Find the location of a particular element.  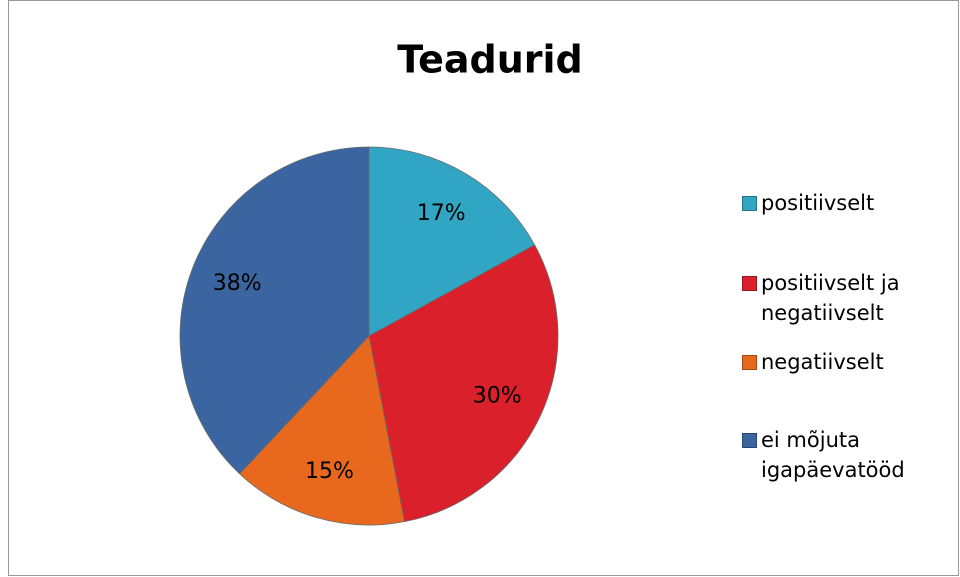

legend-item: positiivselt is located at coordinates (842, 203).